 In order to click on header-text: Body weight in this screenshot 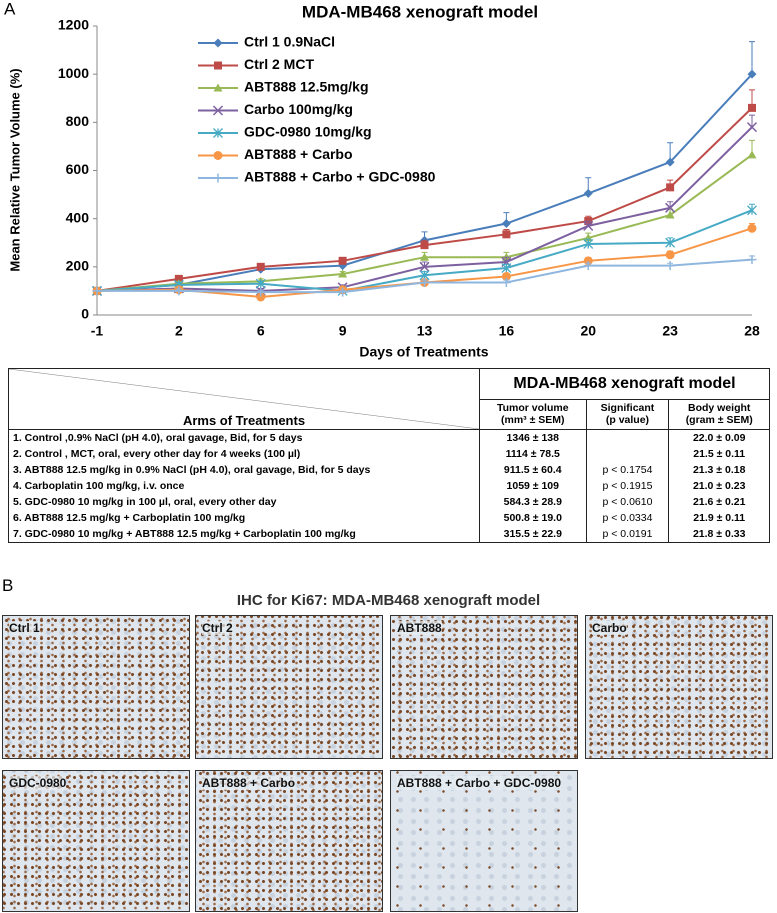, I will do `click(719, 408)`.